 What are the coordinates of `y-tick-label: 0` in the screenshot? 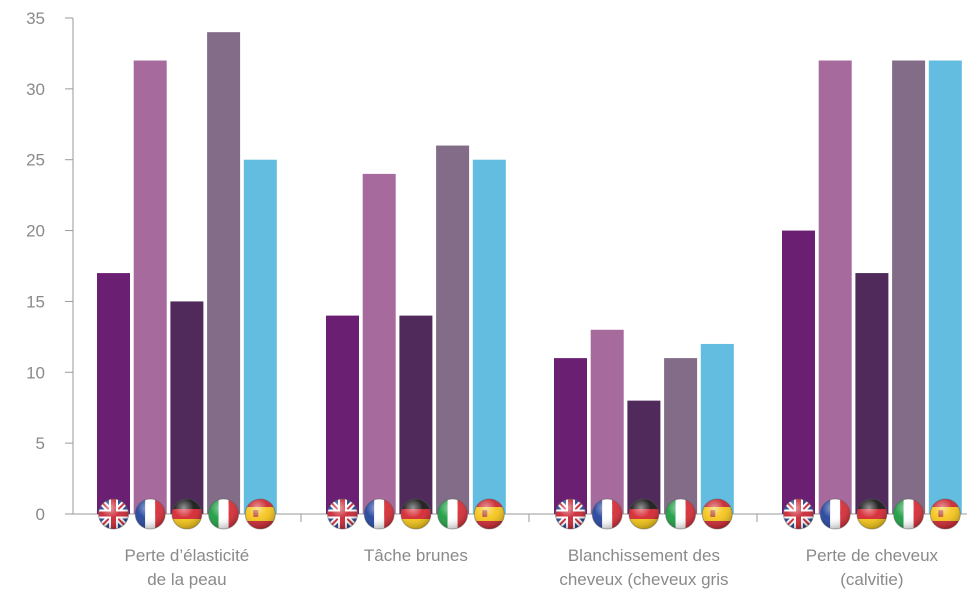 It's located at (40, 514).